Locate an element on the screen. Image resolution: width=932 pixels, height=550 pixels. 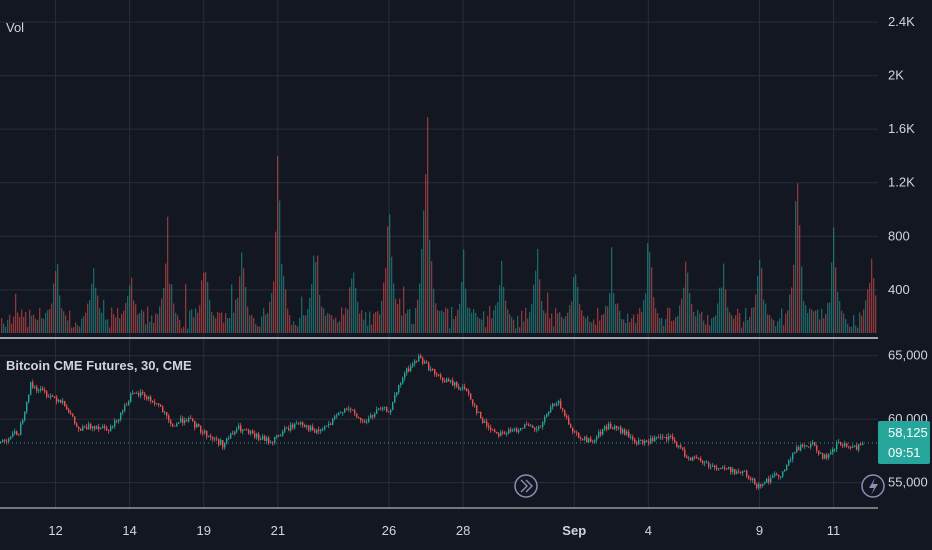
dividends-marker-icon is located at coordinates (526, 486).